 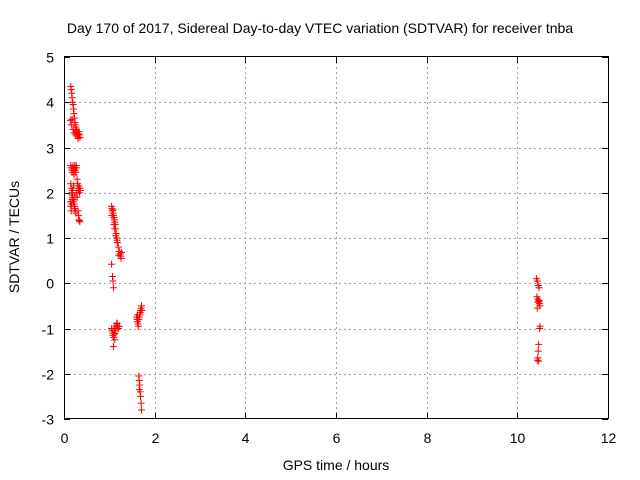 What do you see at coordinates (48, 420) in the screenshot?
I see `y-tick-label: -3` at bounding box center [48, 420].